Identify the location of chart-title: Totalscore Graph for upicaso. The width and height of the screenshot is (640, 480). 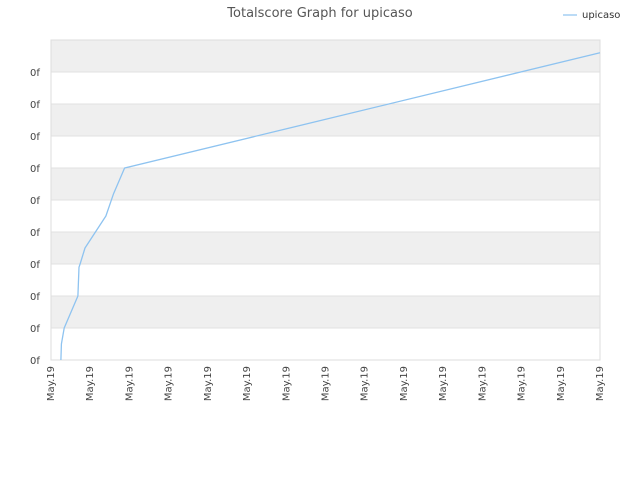
(319, 13).